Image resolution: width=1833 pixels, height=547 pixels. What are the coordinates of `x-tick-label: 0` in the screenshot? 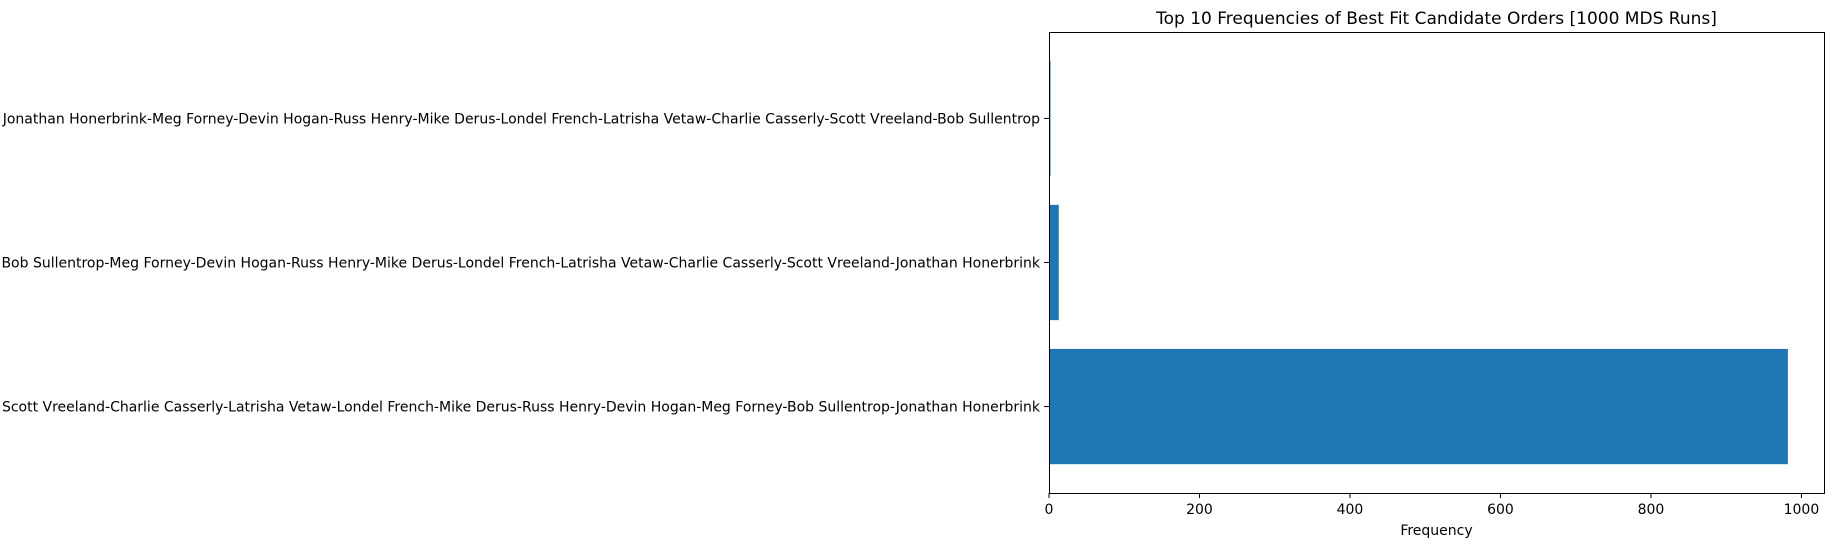 It's located at (1049, 510).